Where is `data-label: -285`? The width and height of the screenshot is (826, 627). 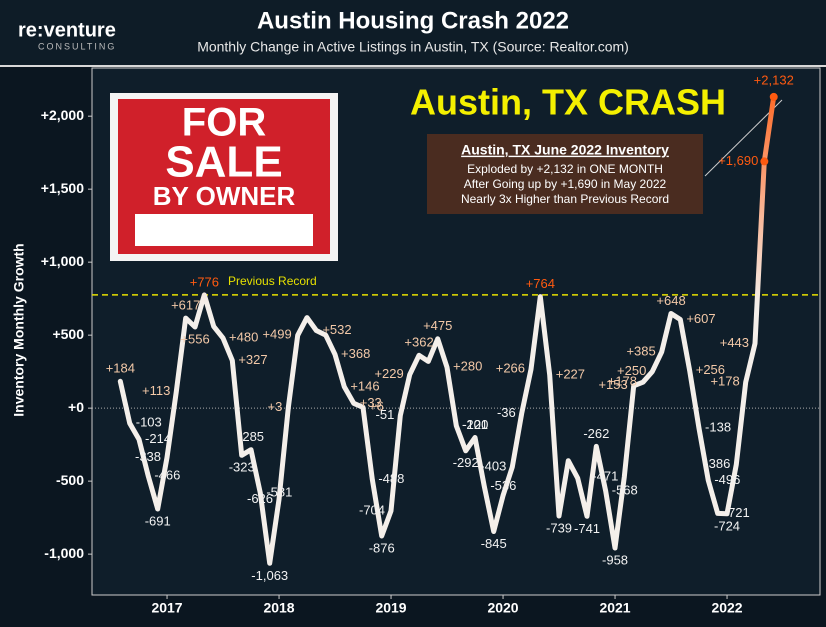 data-label: -285 is located at coordinates (251, 436).